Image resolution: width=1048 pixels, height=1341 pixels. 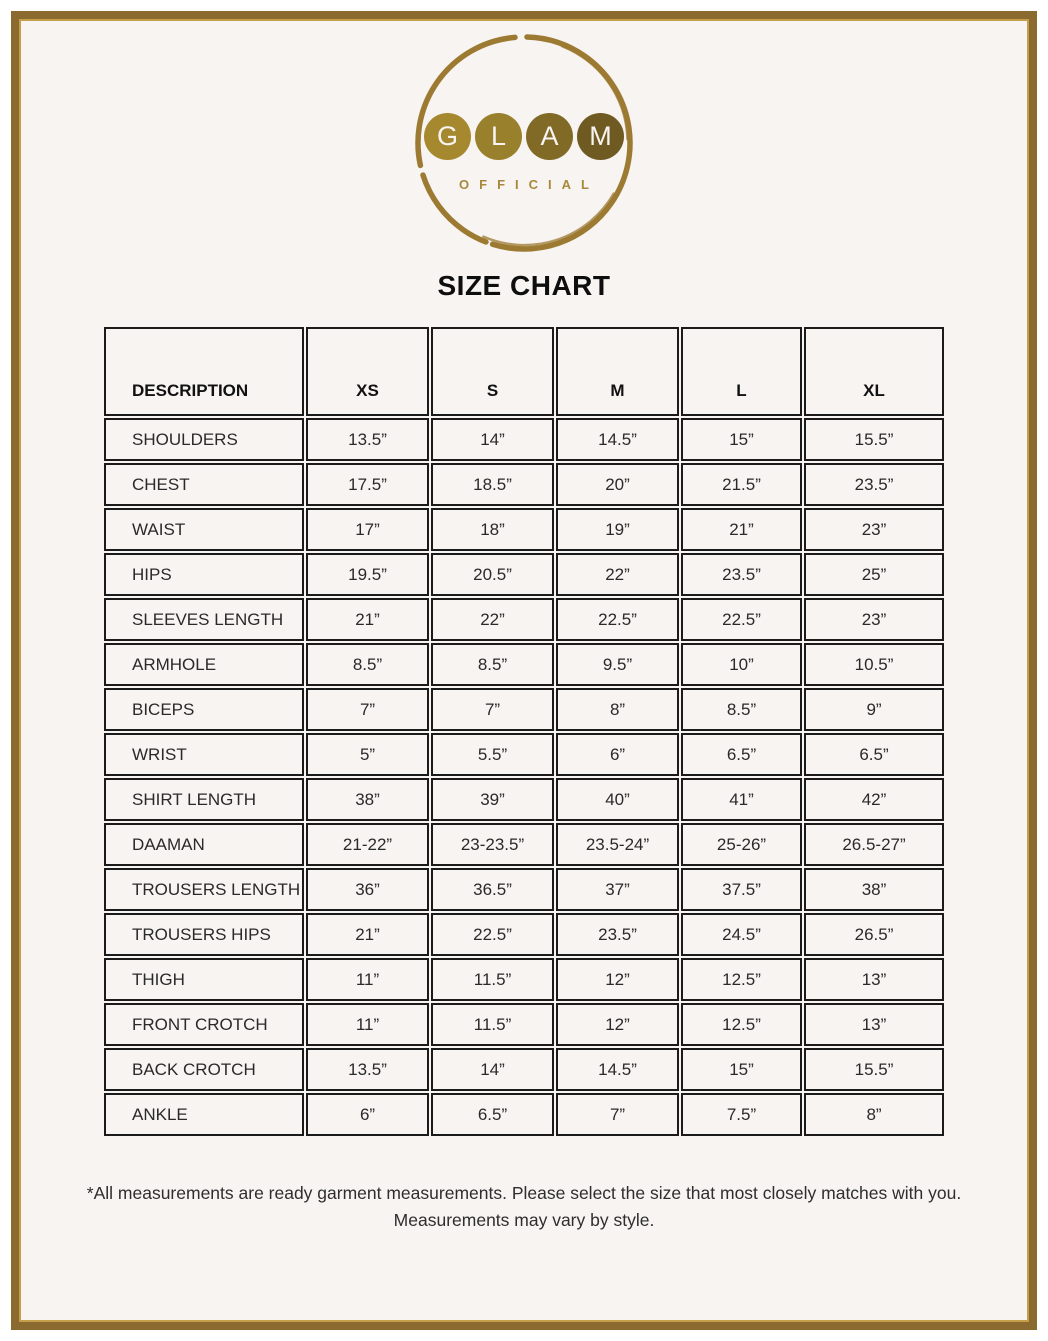 What do you see at coordinates (204, 1024) in the screenshot?
I see `row-label: FRONT CROTCH` at bounding box center [204, 1024].